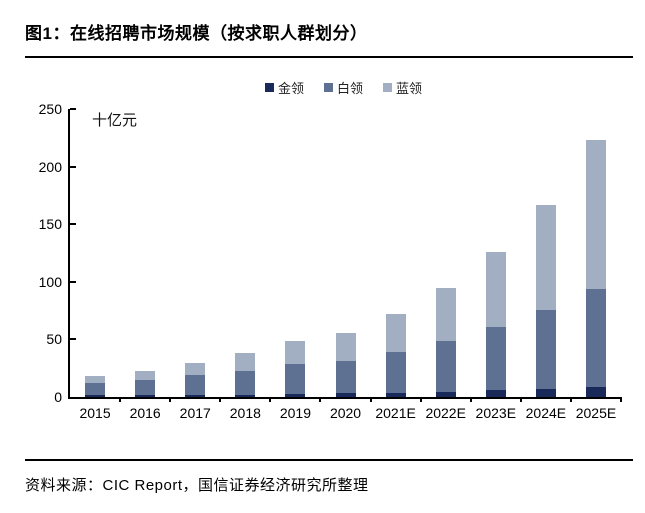 The width and height of the screenshot is (645, 513). Describe the element at coordinates (145, 413) in the screenshot. I see `x-tick-label: 2016` at that location.